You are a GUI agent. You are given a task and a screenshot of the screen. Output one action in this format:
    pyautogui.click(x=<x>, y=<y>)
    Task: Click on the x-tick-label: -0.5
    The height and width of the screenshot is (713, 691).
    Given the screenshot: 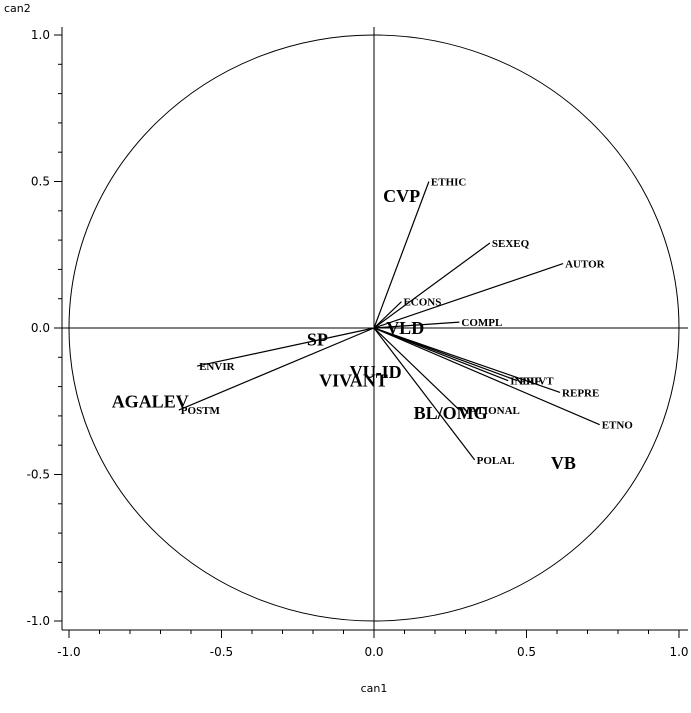 What is the action you would take?
    pyautogui.click(x=221, y=652)
    